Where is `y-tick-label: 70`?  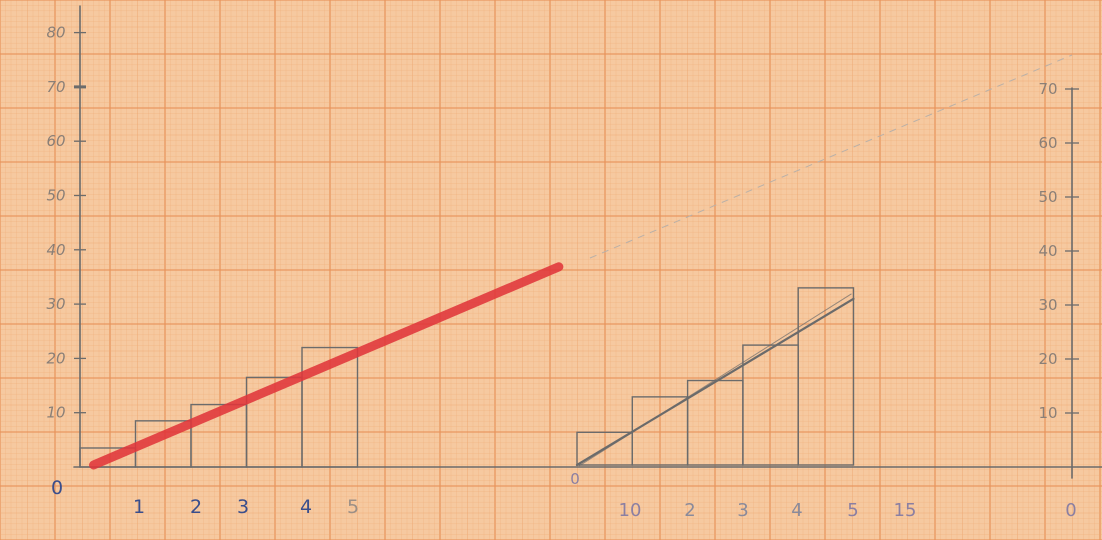
y-tick-label: 70 is located at coordinates (55, 87).